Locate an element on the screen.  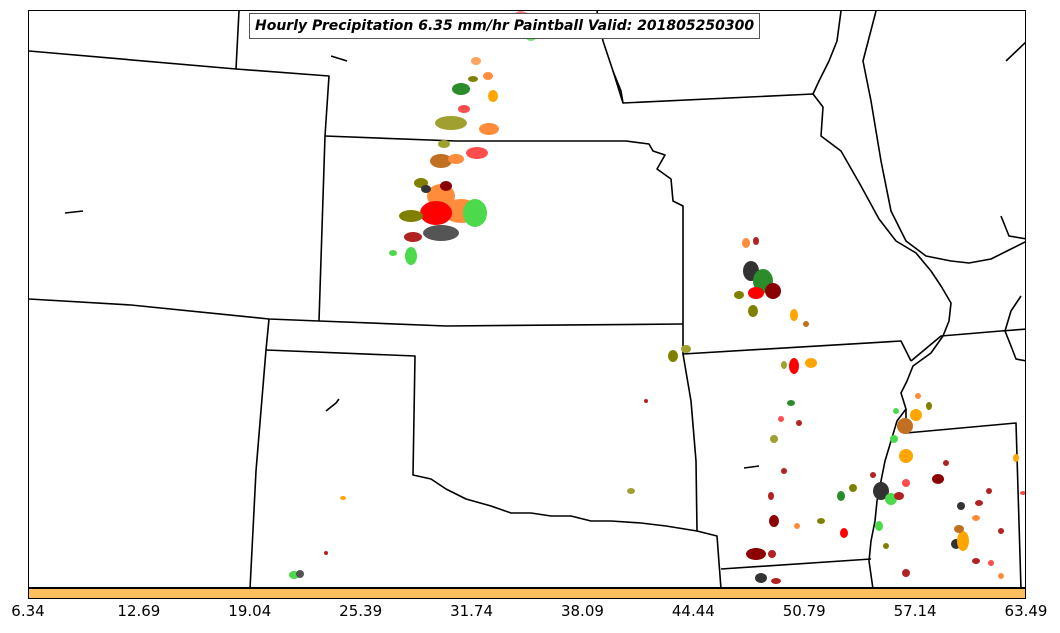
colorbar is located at coordinates (527, 593).